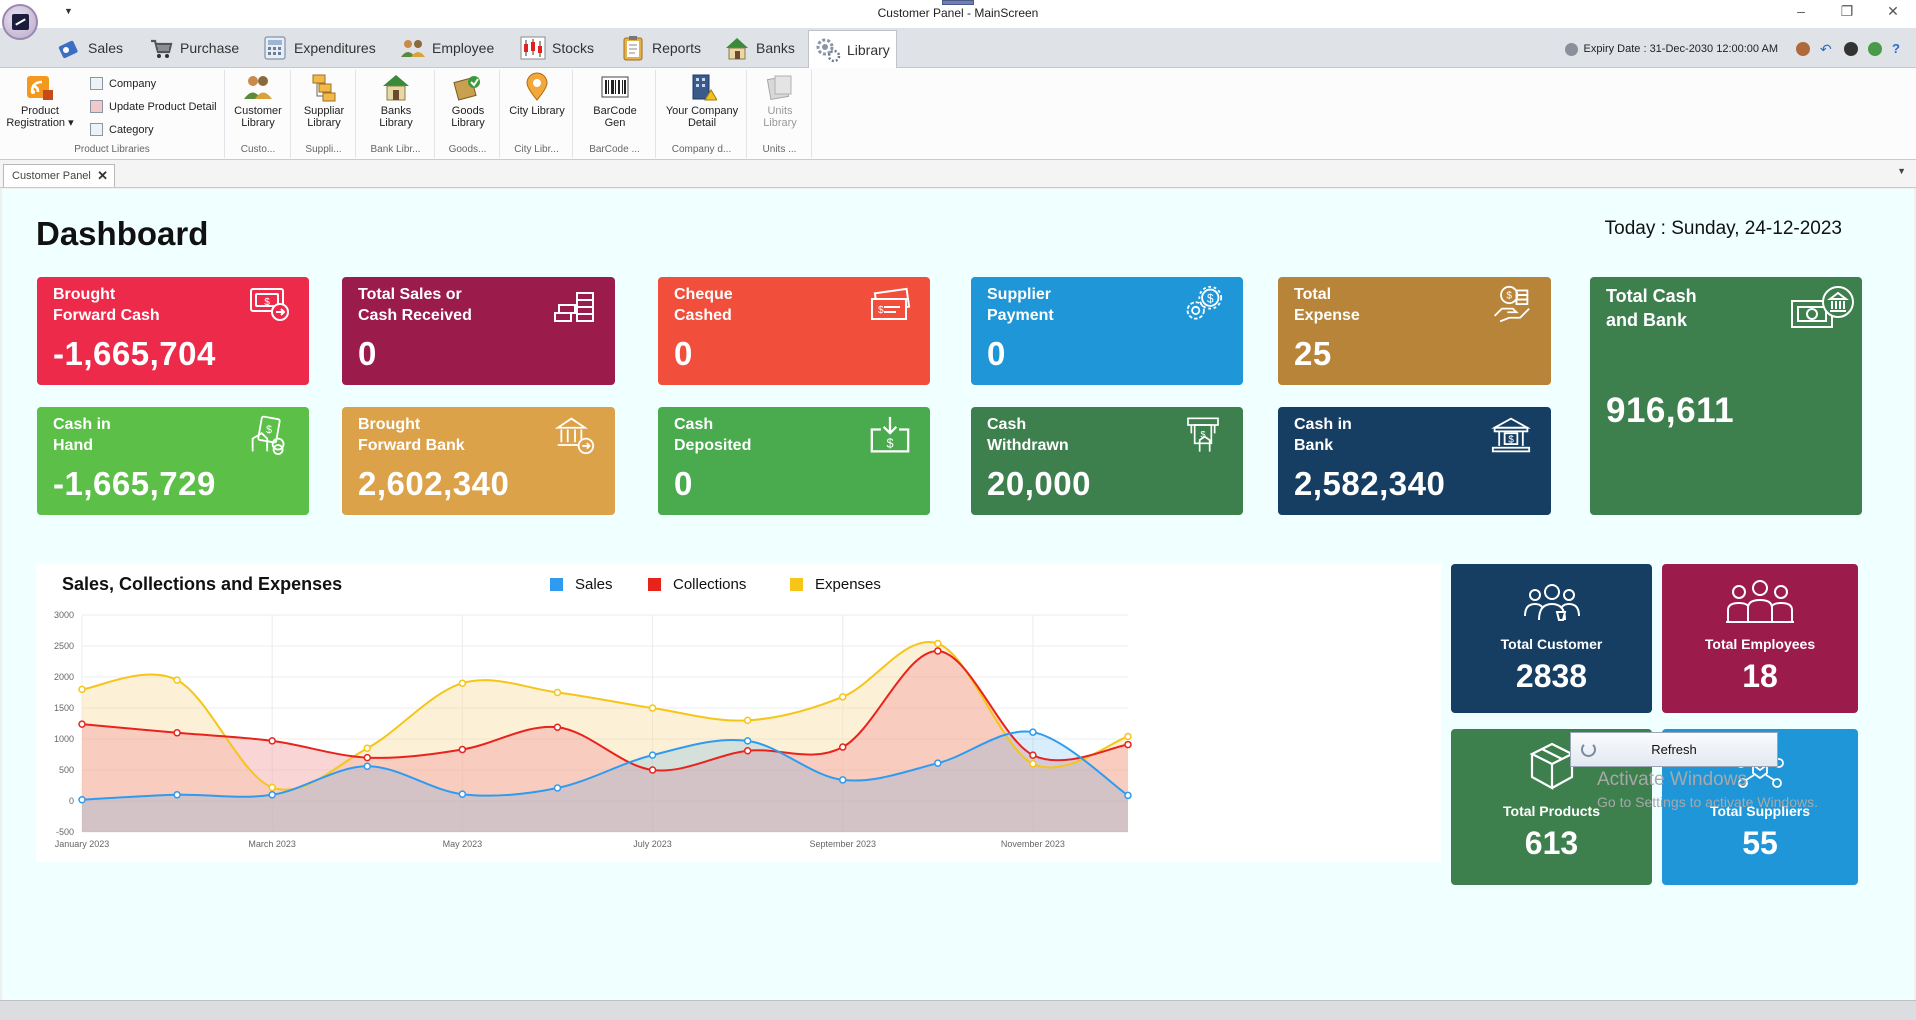 The image size is (1916, 1020). What do you see at coordinates (258, 100) in the screenshot?
I see `customer-library-button: Customer Library` at bounding box center [258, 100].